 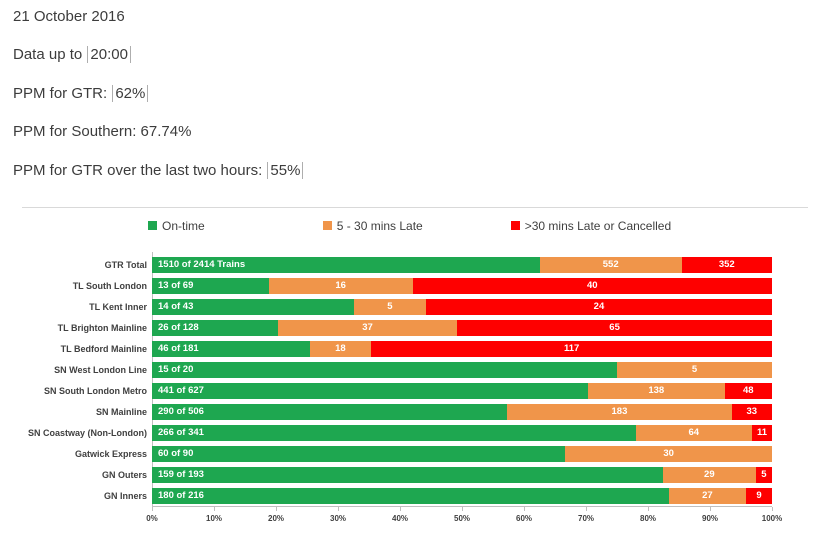 What do you see at coordinates (759, 495) in the screenshot?
I see `bar-segment-late-30-or-cancelled: 9` at bounding box center [759, 495].